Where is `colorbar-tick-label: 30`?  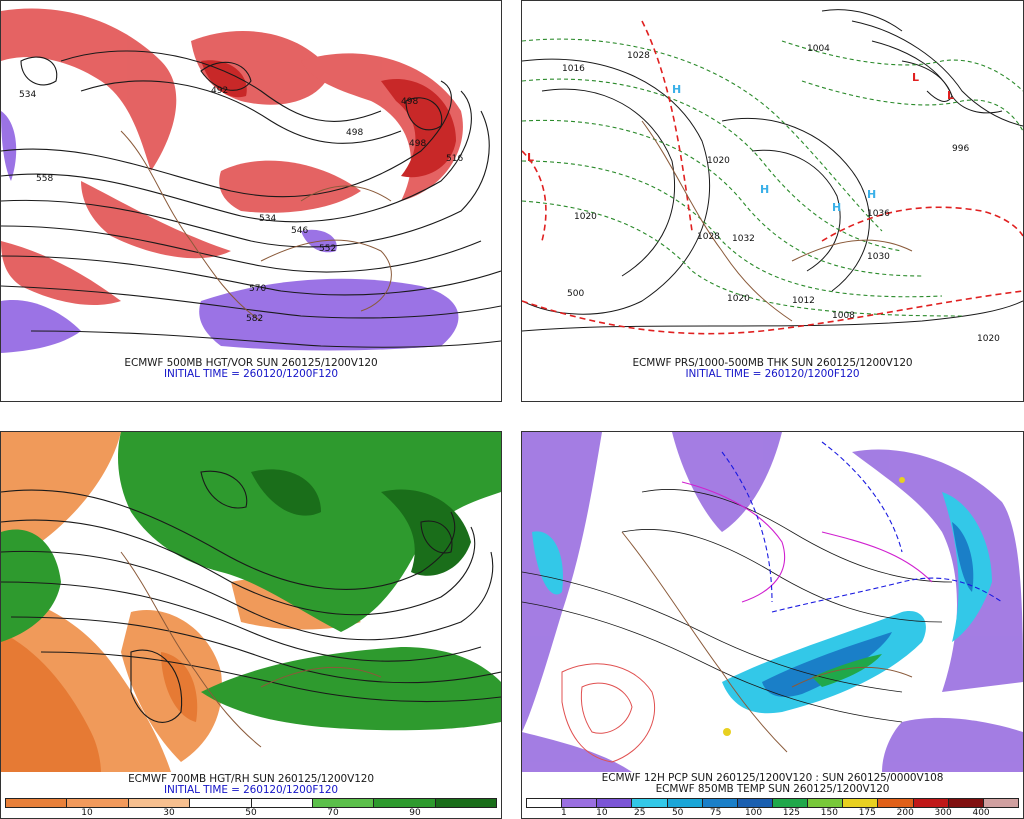
colorbar-tick-label: 30 is located at coordinates (169, 813).